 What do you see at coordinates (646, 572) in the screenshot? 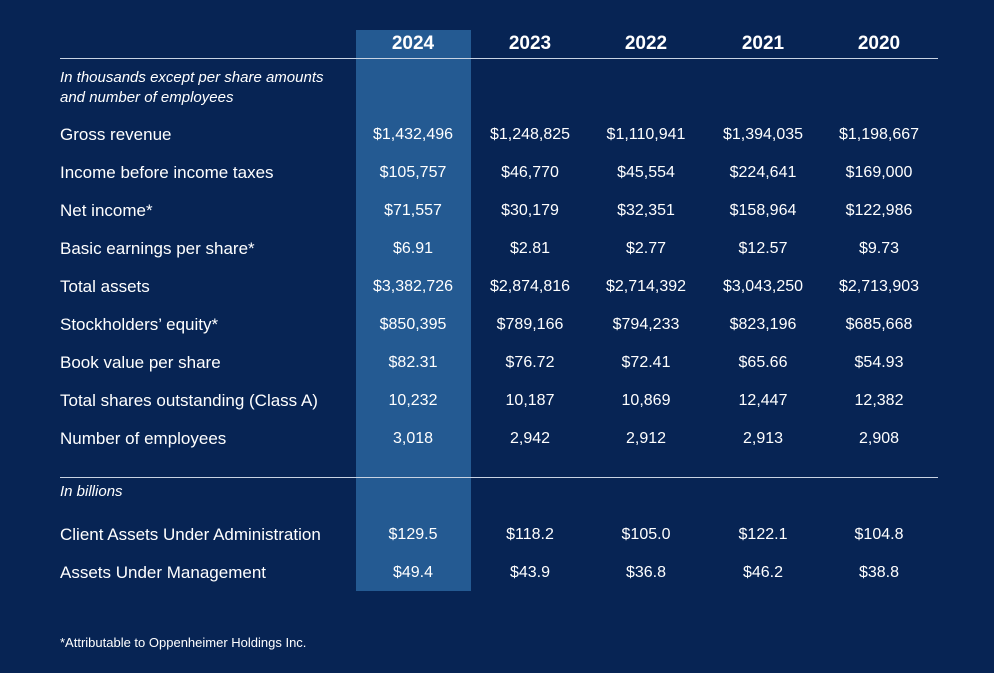
I see `value-cell: $36.8` at bounding box center [646, 572].